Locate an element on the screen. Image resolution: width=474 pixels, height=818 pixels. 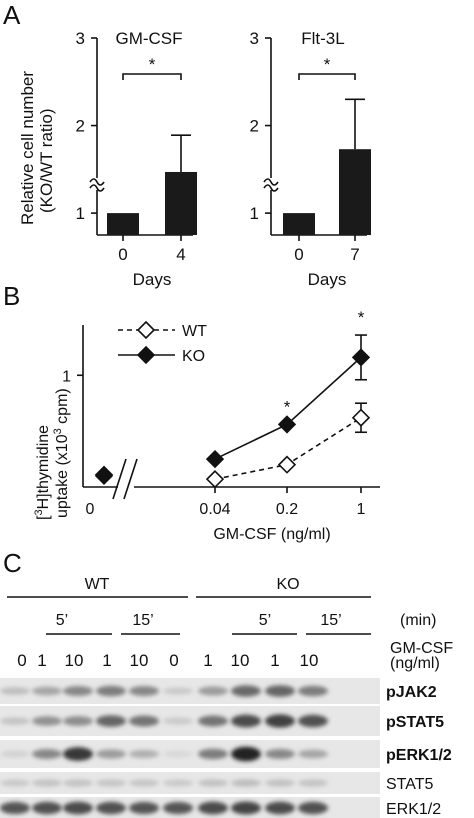
x-axis-label: GM-CSF (ng/ml) is located at coordinates (271, 534).